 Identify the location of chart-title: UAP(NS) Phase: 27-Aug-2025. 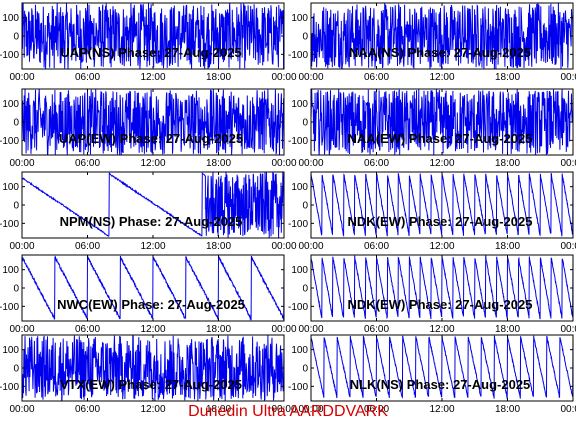
(150, 52).